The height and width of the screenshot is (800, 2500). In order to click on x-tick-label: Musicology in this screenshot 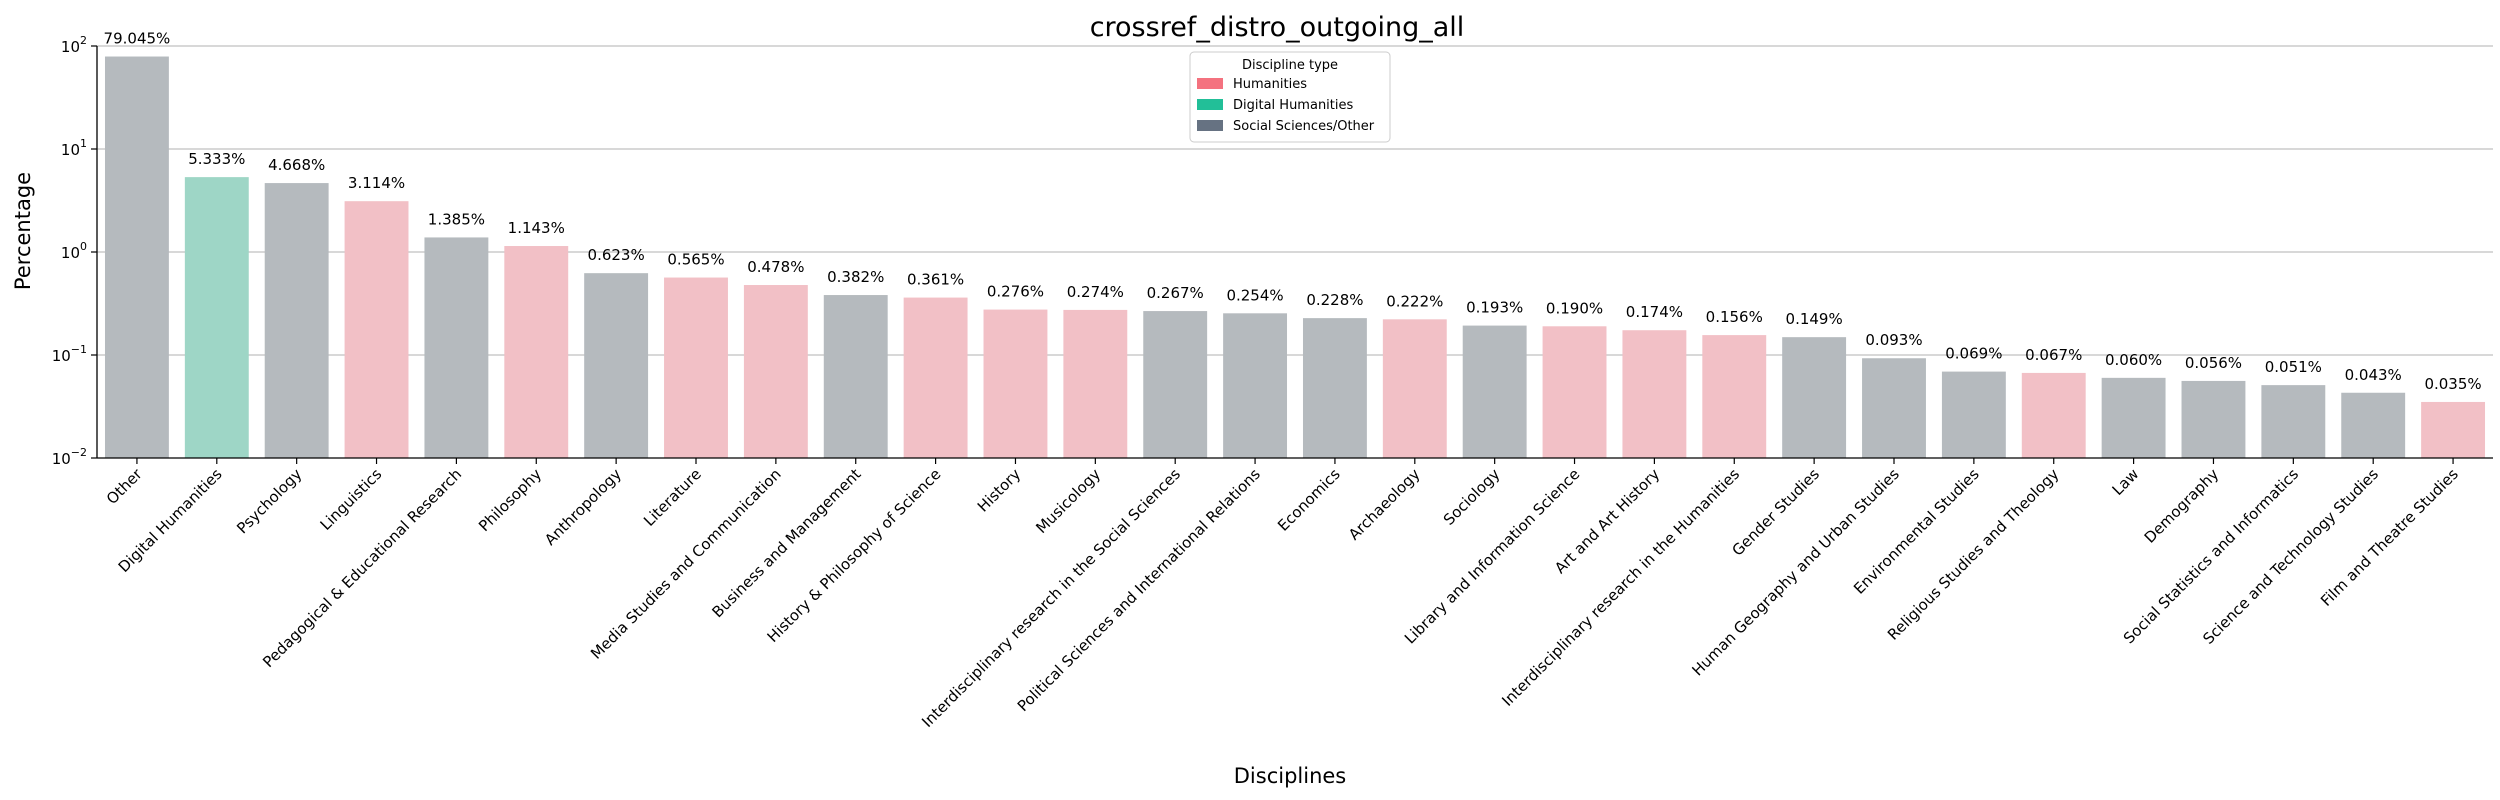, I will do `click(1068, 501)`.